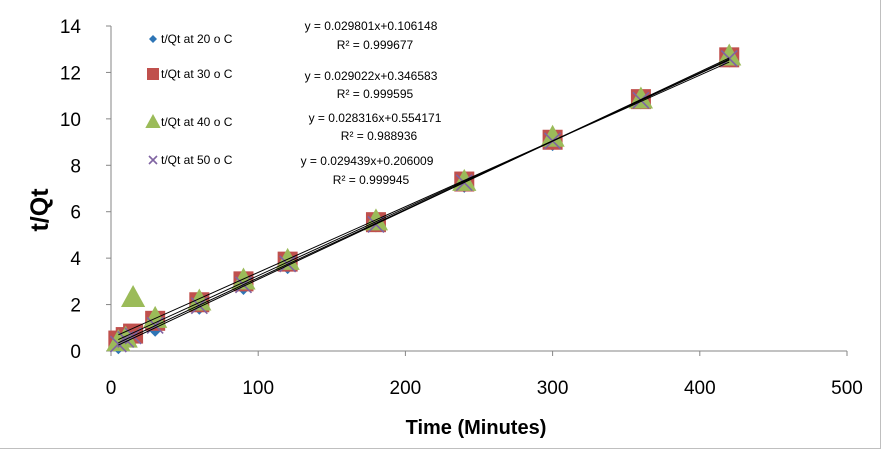  I want to click on y-axis-title: t/Qt, so click(40, 210).